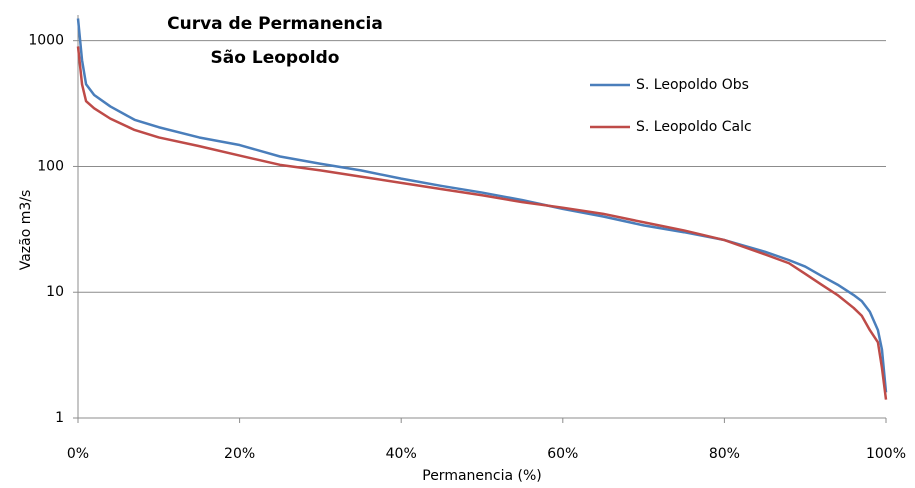  What do you see at coordinates (26, 230) in the screenshot?
I see `y-axis-label: Vazão m3/s` at bounding box center [26, 230].